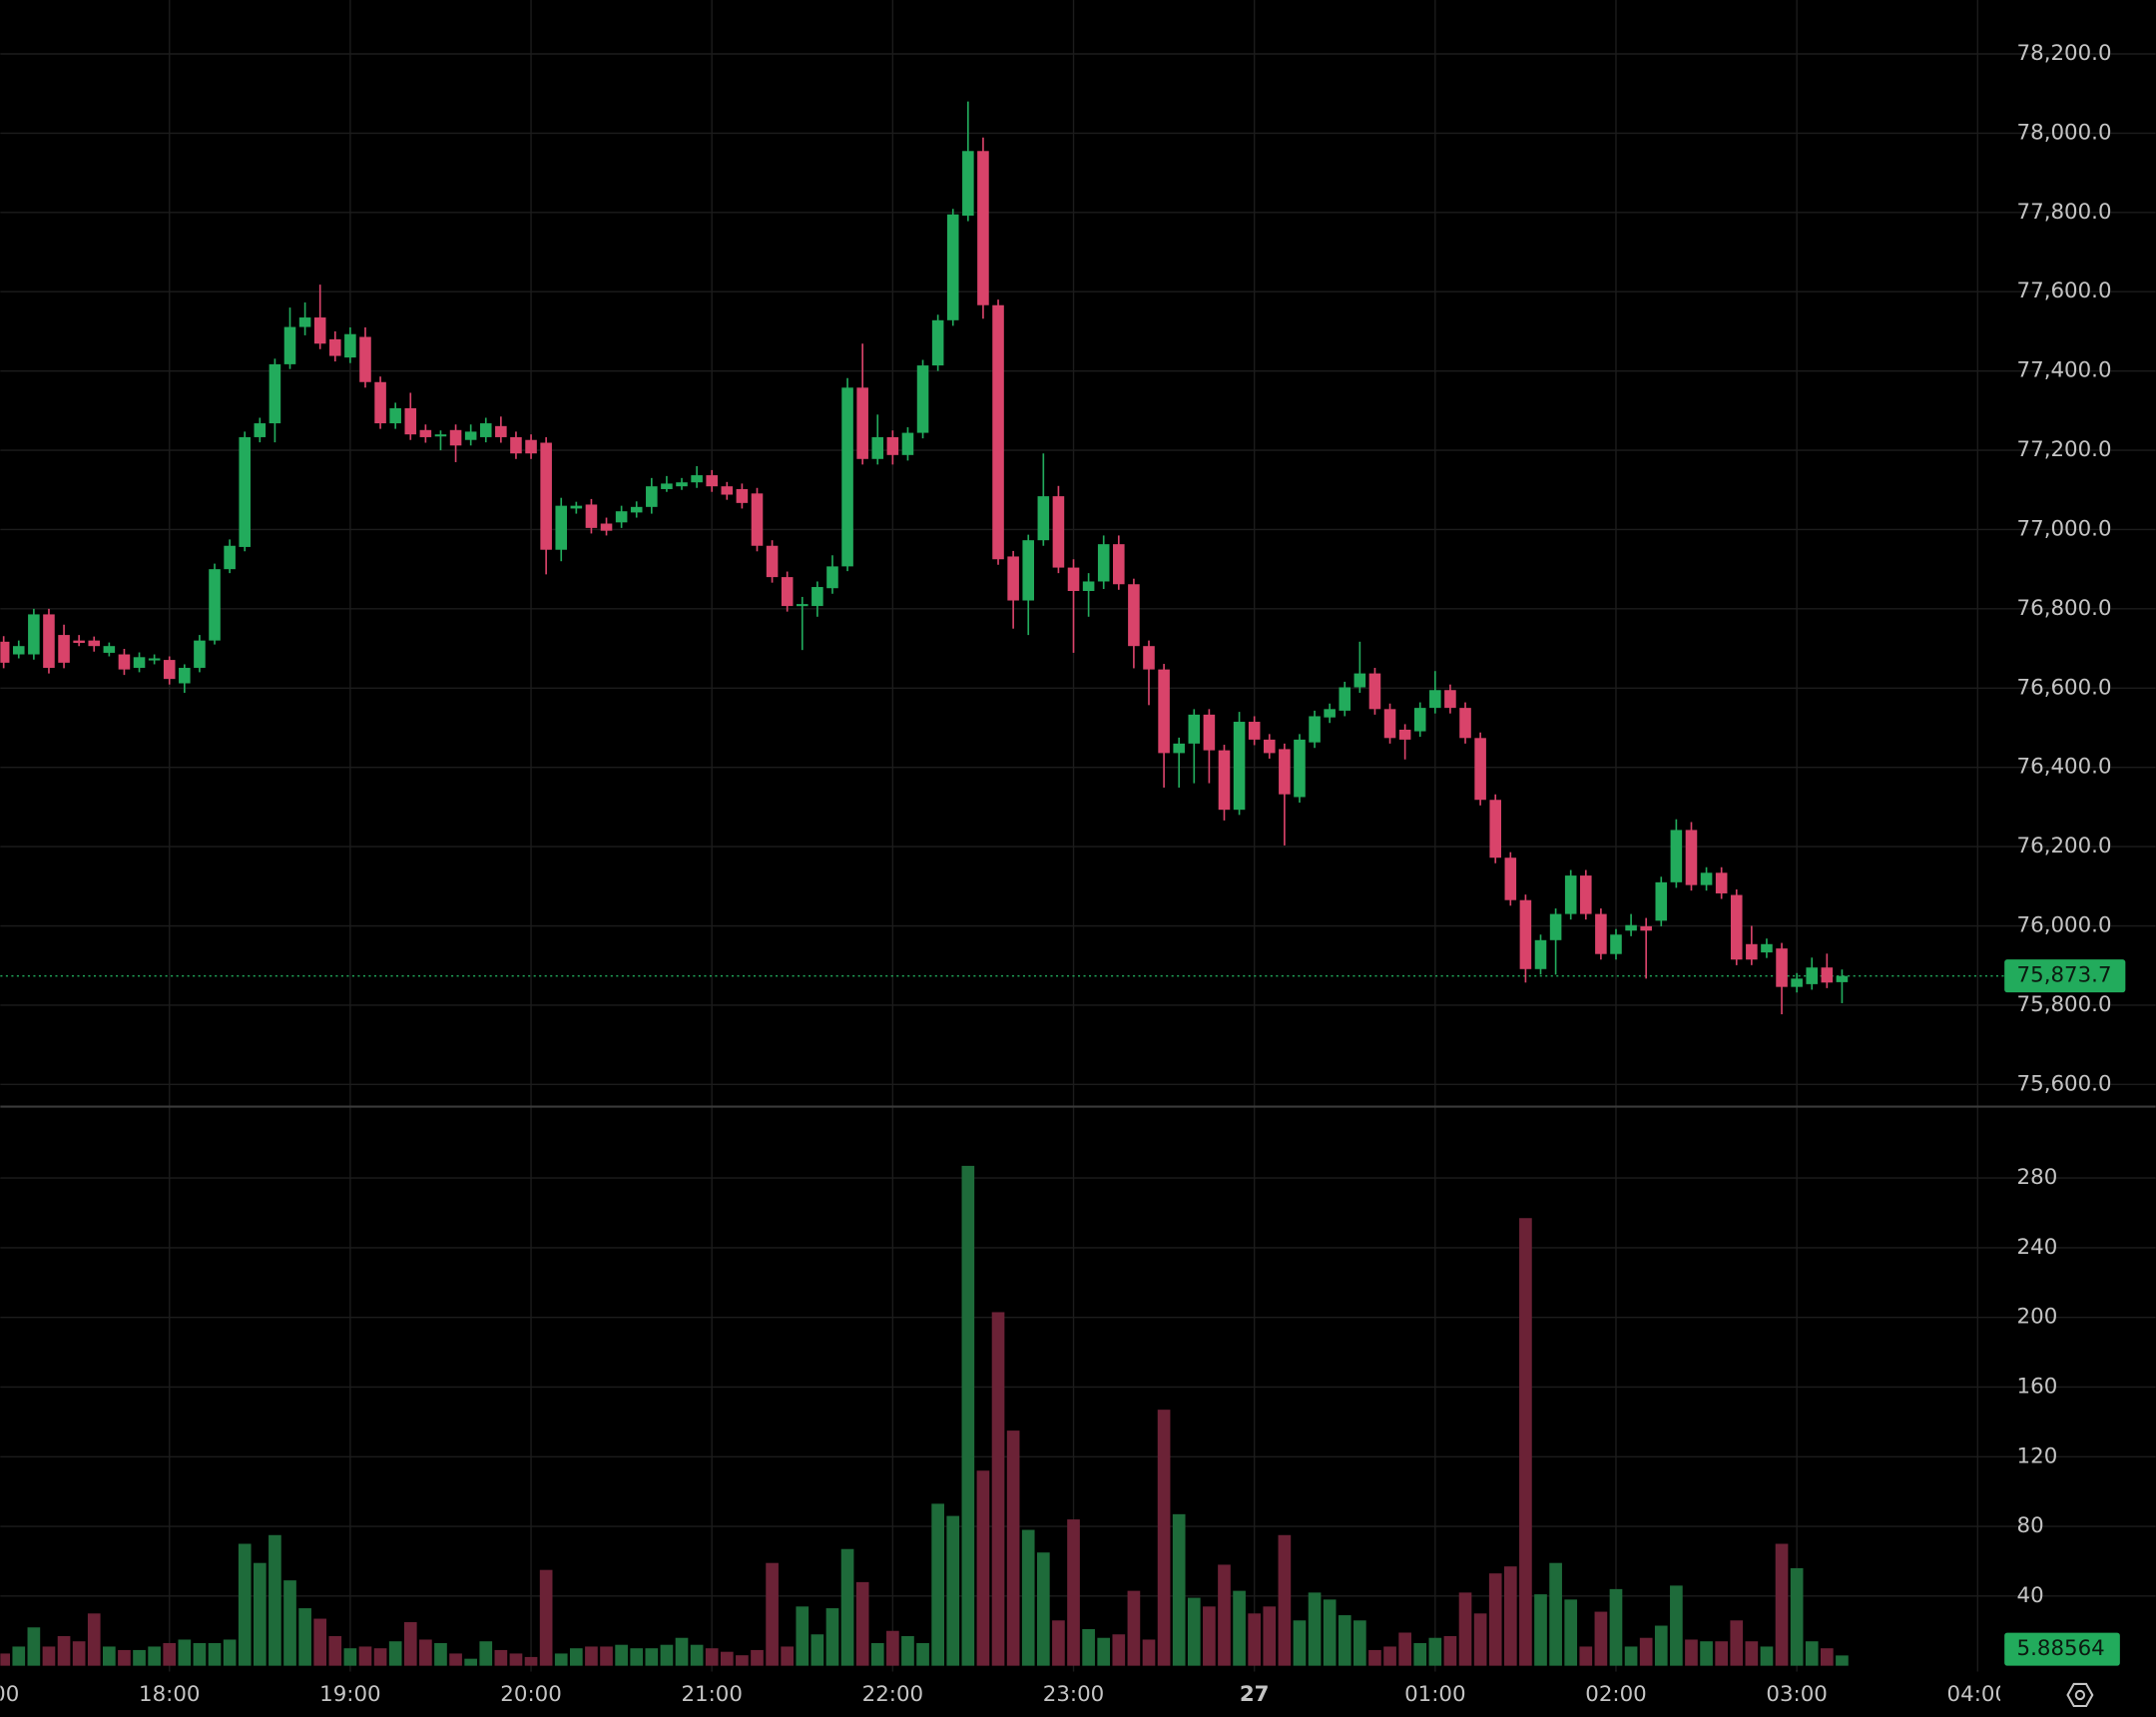 The image size is (2156, 1717). I want to click on settings-icon, so click(2080, 1695).